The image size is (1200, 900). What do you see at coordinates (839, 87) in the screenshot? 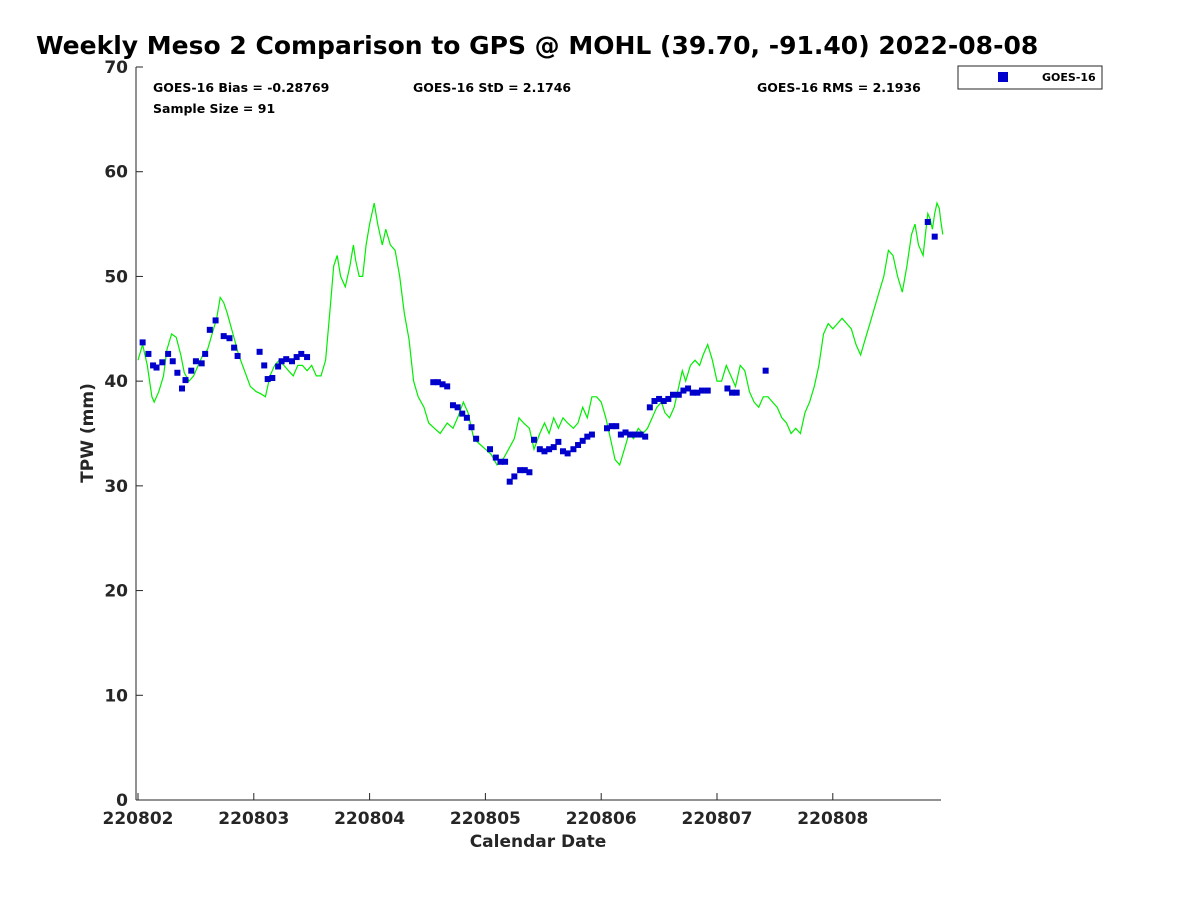
I see `rms-annotation: GOES-16 RMS = 2.1936` at bounding box center [839, 87].